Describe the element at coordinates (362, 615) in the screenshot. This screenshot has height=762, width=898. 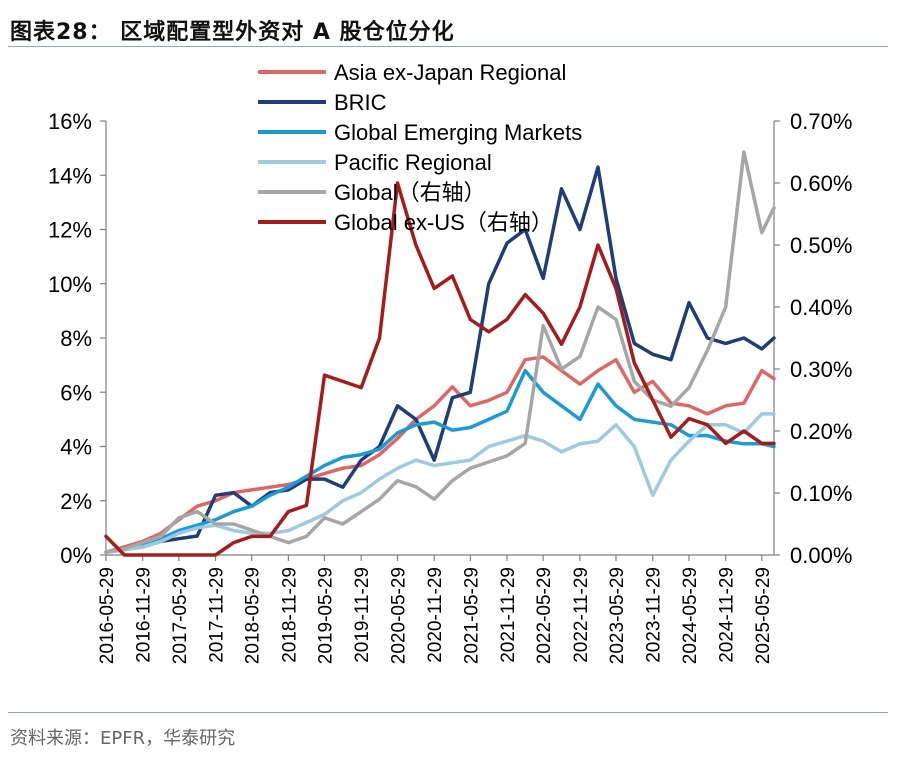
I see `x-tick-label: 2019-11-29` at that location.